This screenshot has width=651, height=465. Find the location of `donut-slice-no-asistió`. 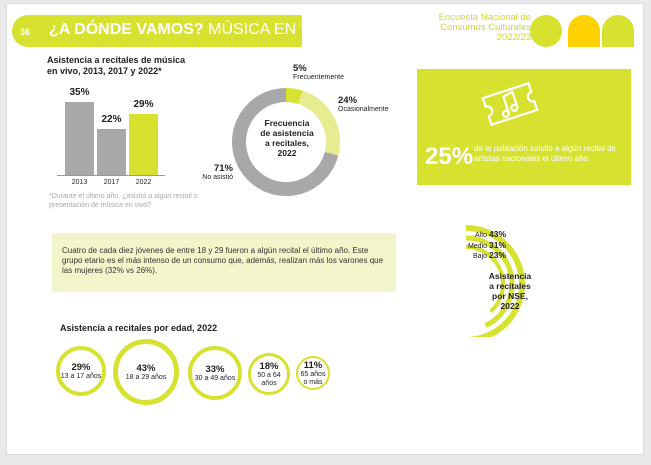

donut-slice-no-asistió is located at coordinates (286, 142).